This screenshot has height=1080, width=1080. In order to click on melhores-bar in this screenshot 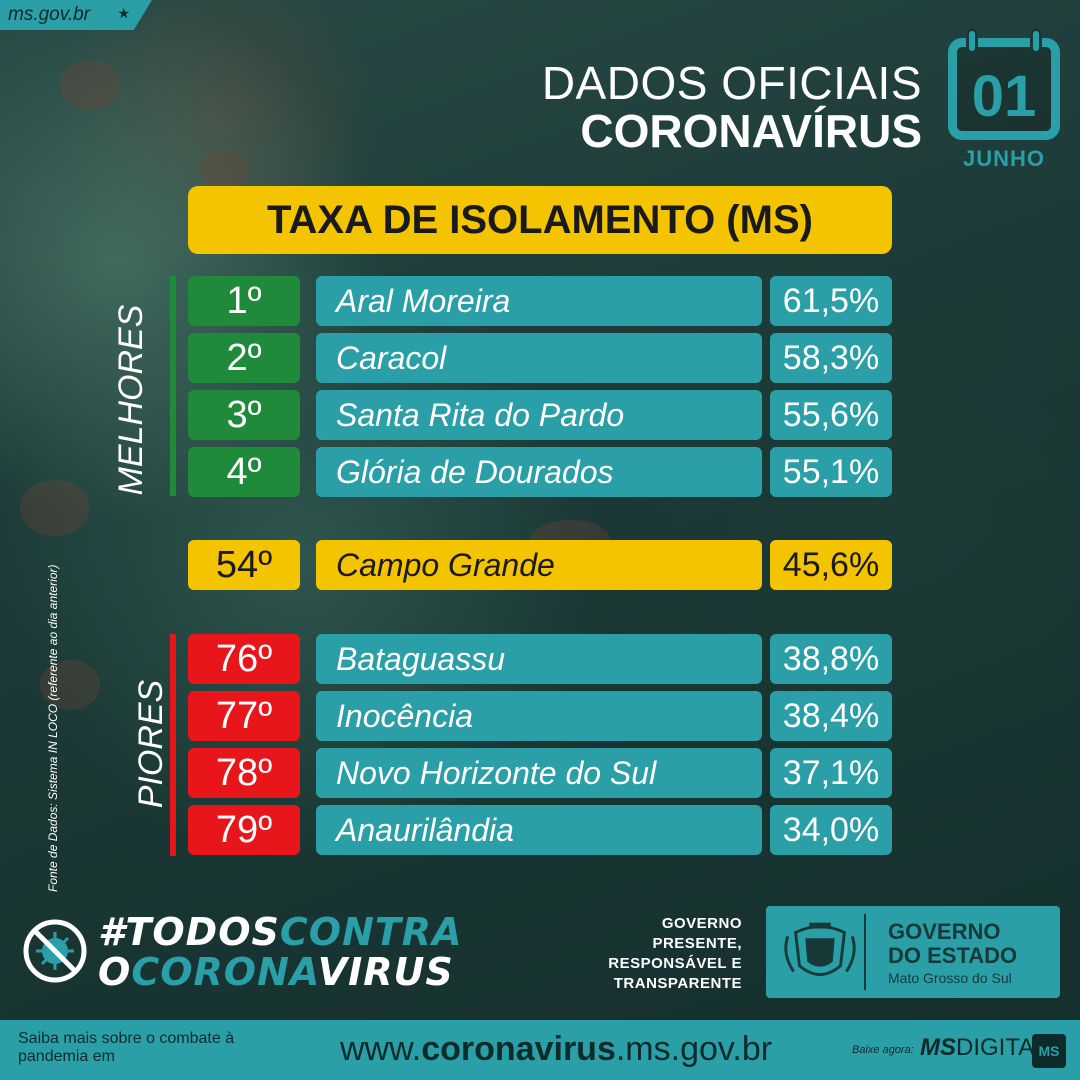, I will do `click(173, 386)`.